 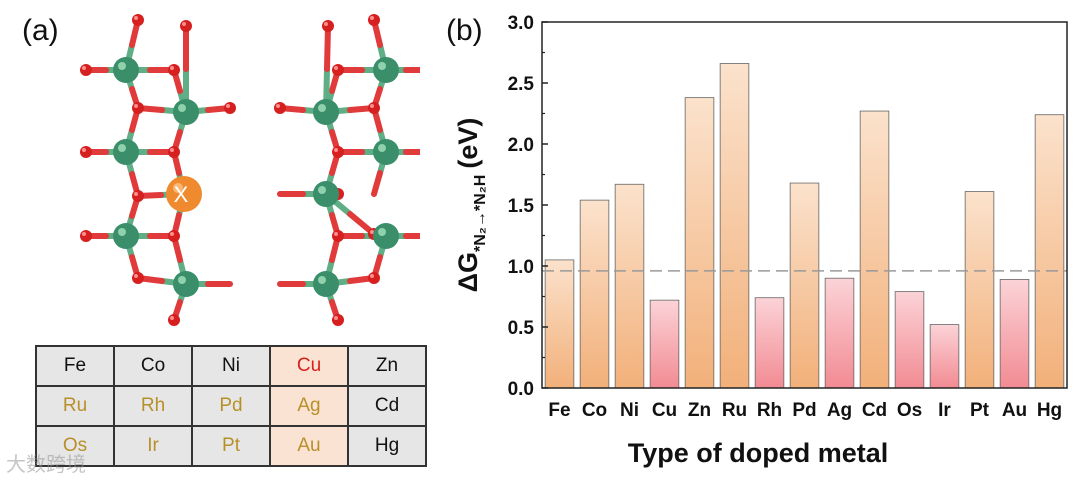 I want to click on bar-rh, so click(x=769, y=343).